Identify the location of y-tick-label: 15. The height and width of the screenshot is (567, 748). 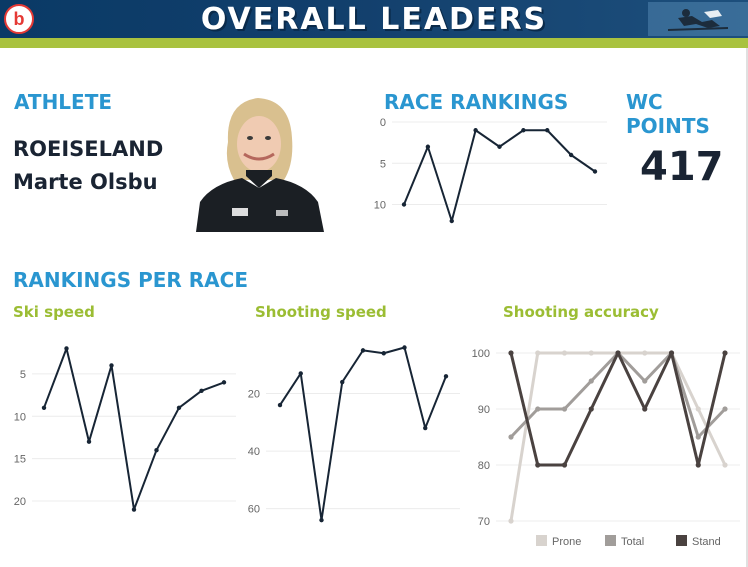
(20, 460).